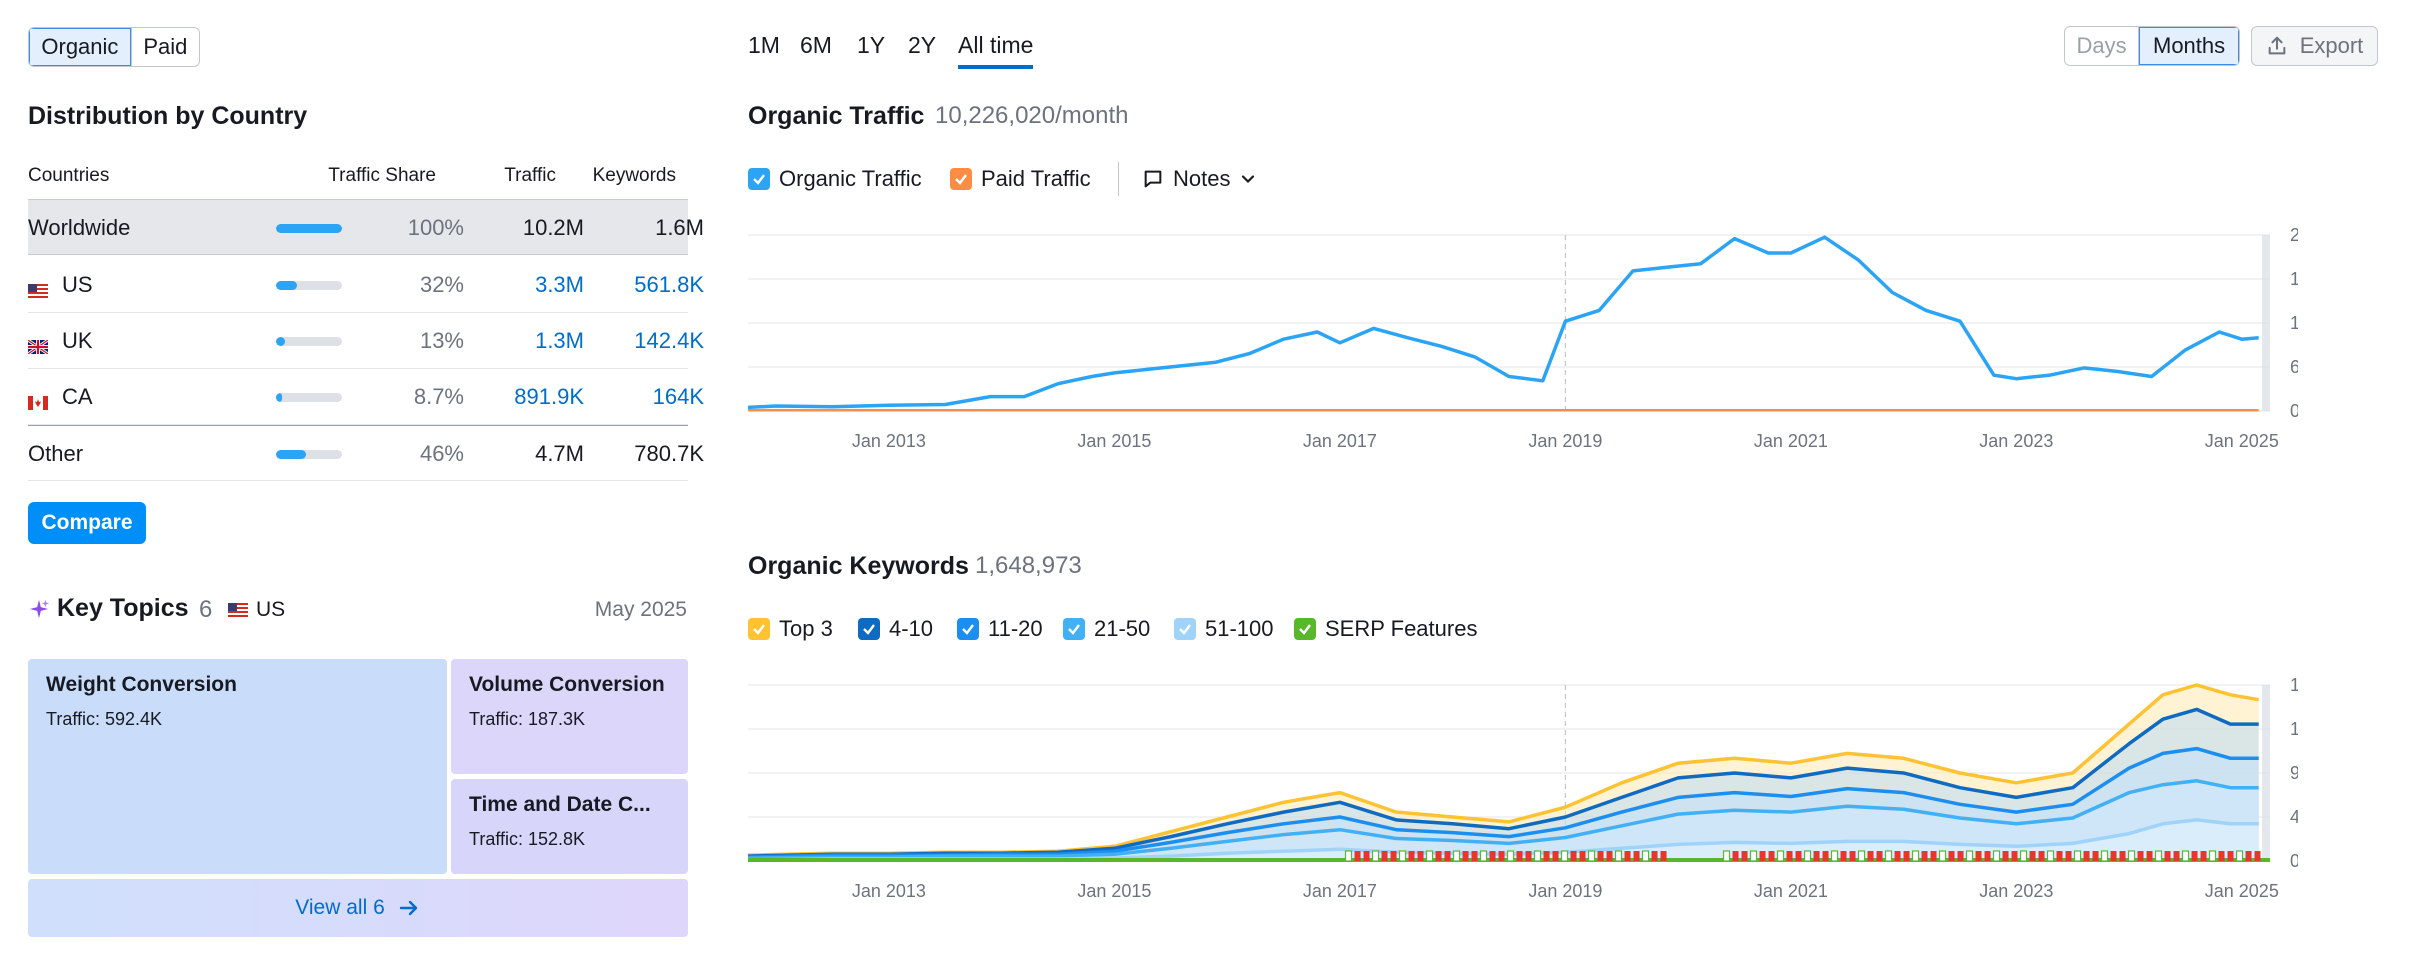 The height and width of the screenshot is (966, 2410). What do you see at coordinates (530, 175) in the screenshot?
I see `col-header-traffic: Traffic` at bounding box center [530, 175].